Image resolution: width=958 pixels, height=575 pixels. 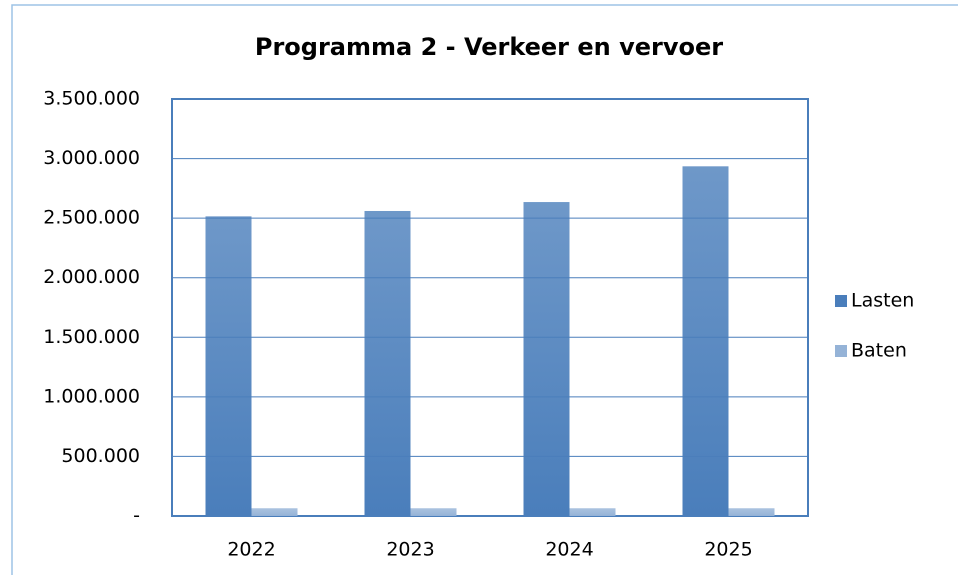 What do you see at coordinates (100, 456) in the screenshot?
I see `y-tick-label: 500.000` at bounding box center [100, 456].